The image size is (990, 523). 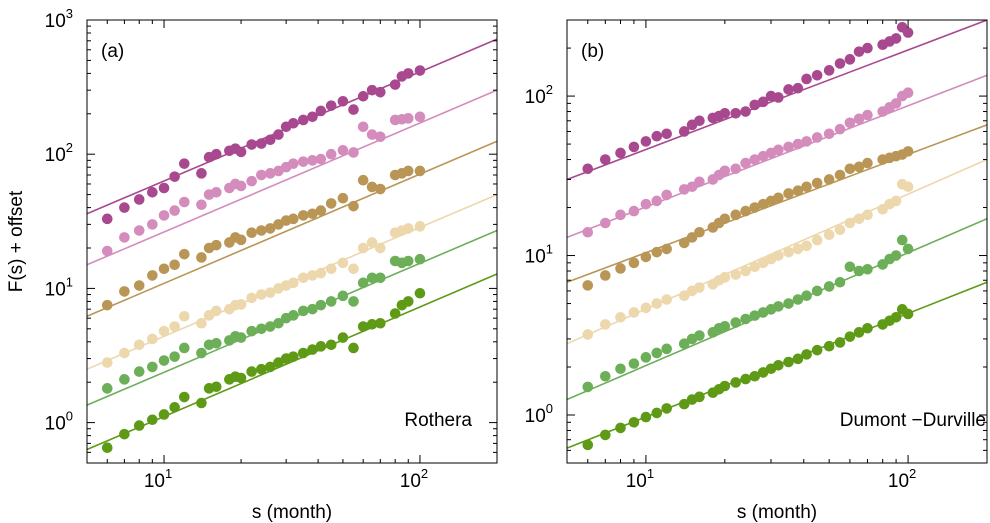 I want to click on y-tick-label: 100, so click(x=59, y=422).